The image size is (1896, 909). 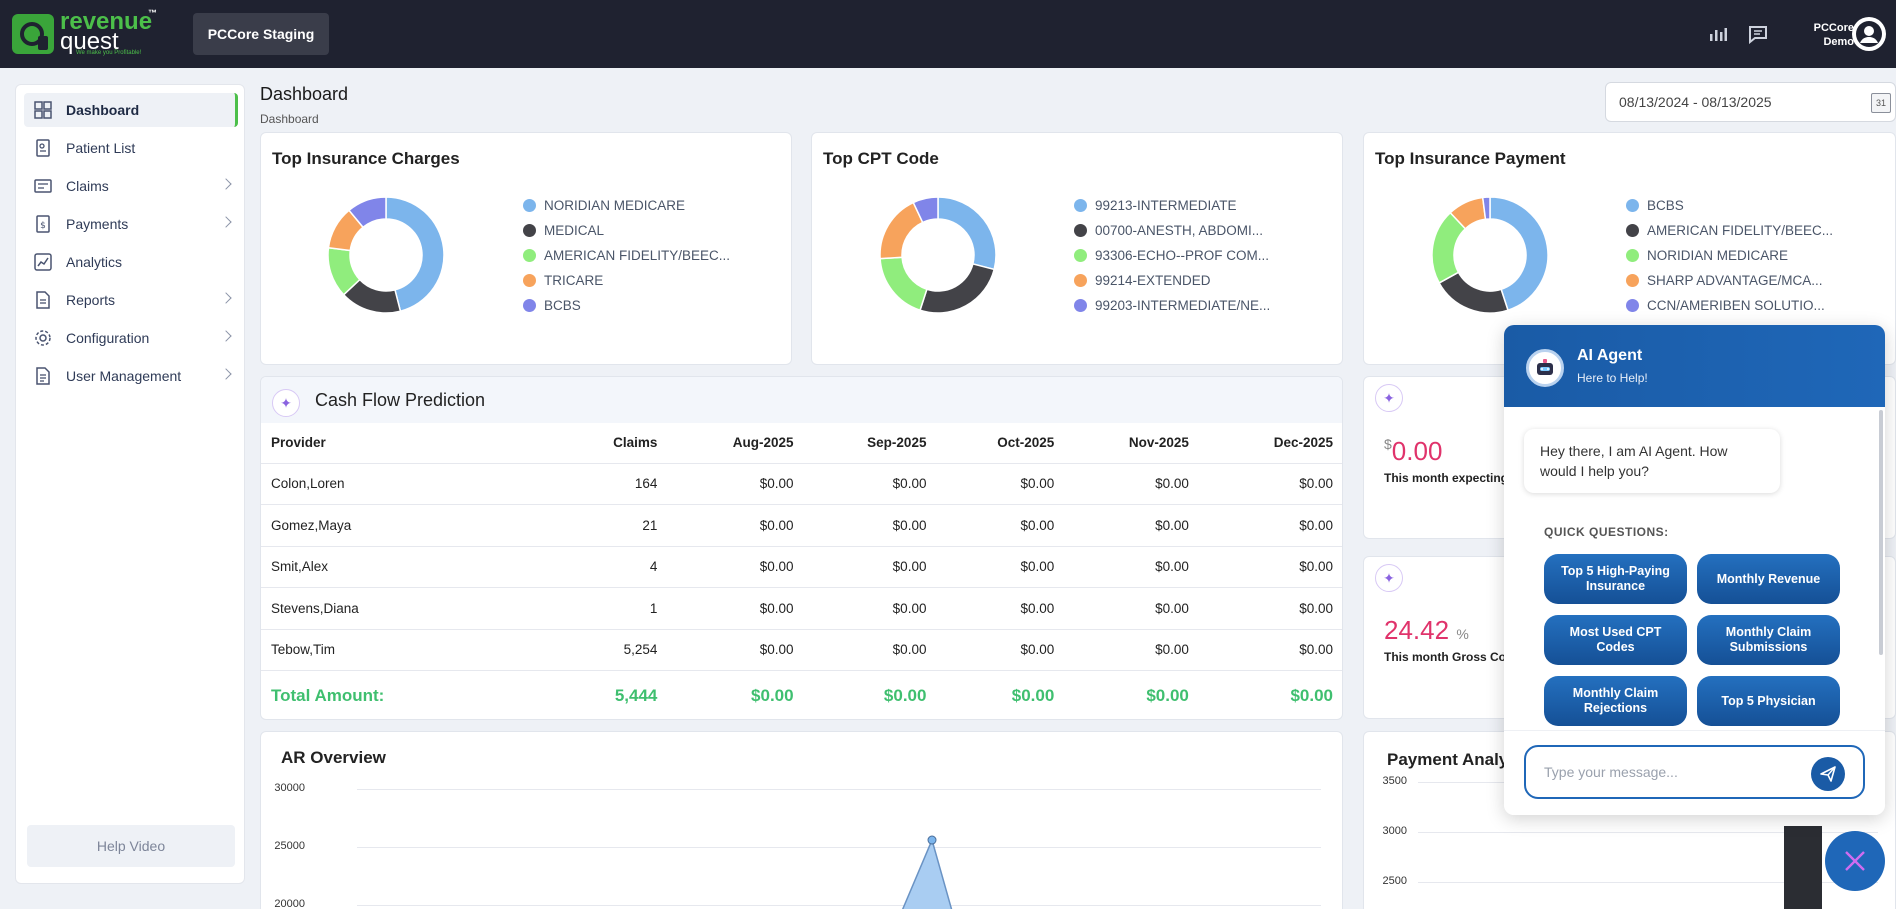 What do you see at coordinates (1718, 255) in the screenshot?
I see `legend-label: NORIDIAN MEDICARE` at bounding box center [1718, 255].